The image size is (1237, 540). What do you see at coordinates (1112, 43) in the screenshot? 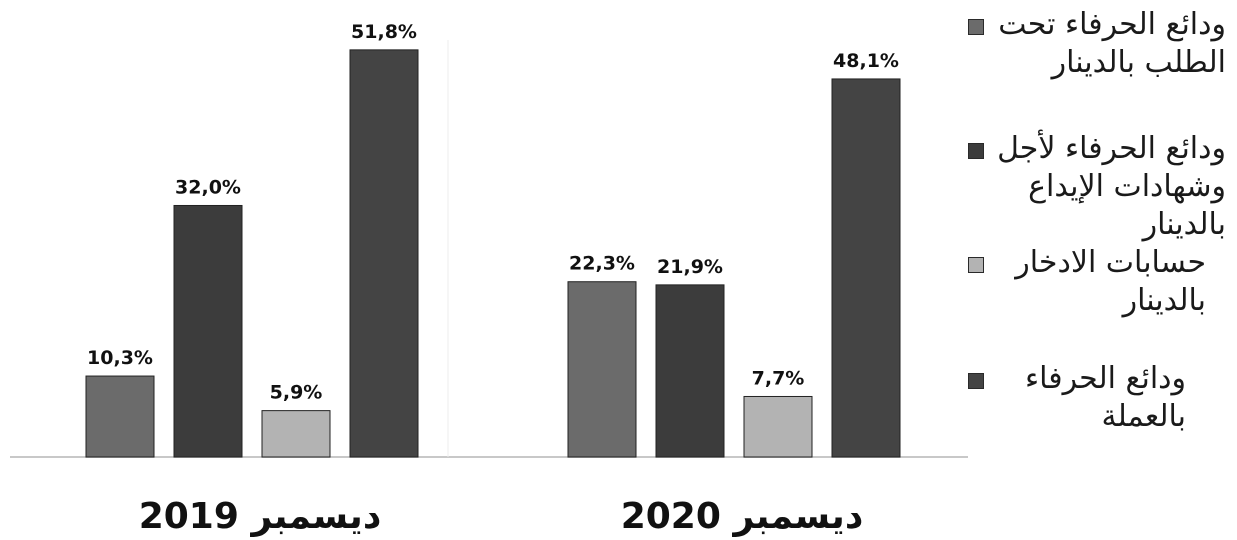
I see `legend-label-demand-deposits: ودائع الحرفاء تحت الطلب بالدينار` at bounding box center [1112, 43].